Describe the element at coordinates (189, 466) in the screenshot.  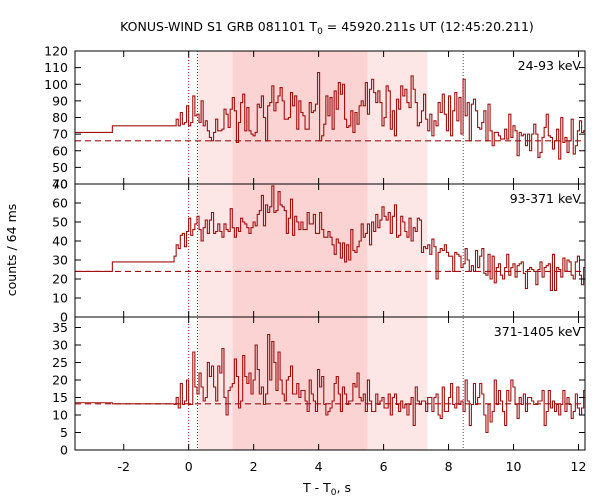
I see `x-tick-label: 0` at that location.